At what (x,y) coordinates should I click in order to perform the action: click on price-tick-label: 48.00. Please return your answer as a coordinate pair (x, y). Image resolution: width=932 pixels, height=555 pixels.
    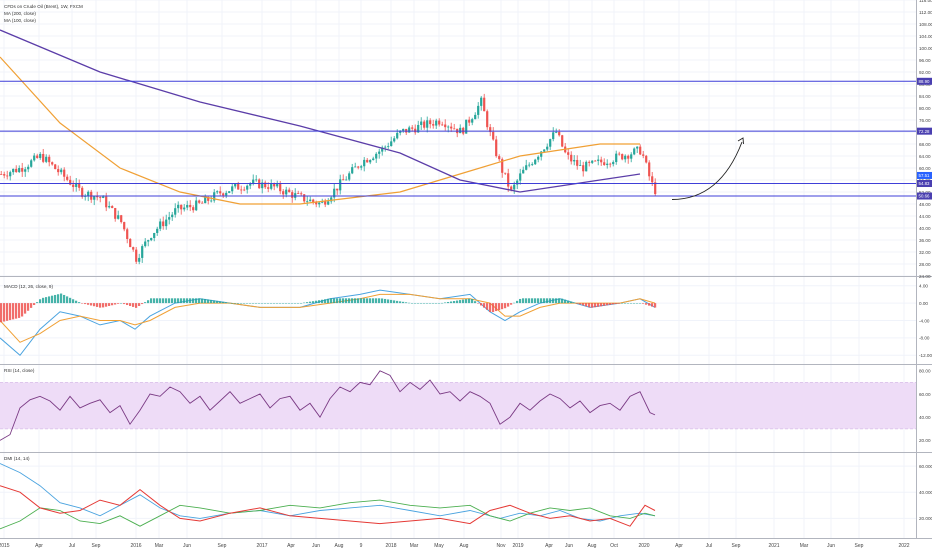
    Looking at the image, I should click on (925, 204).